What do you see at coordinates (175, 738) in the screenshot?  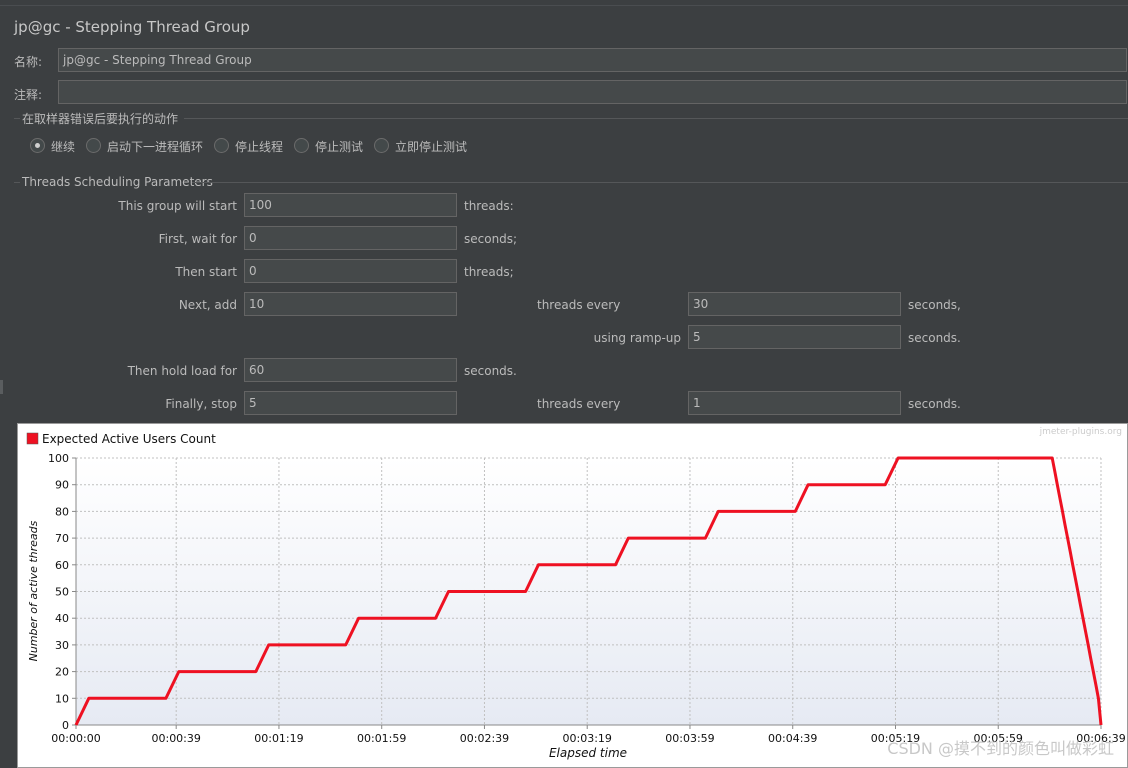 I see `x-tick-label: 00:00:39` at bounding box center [175, 738].